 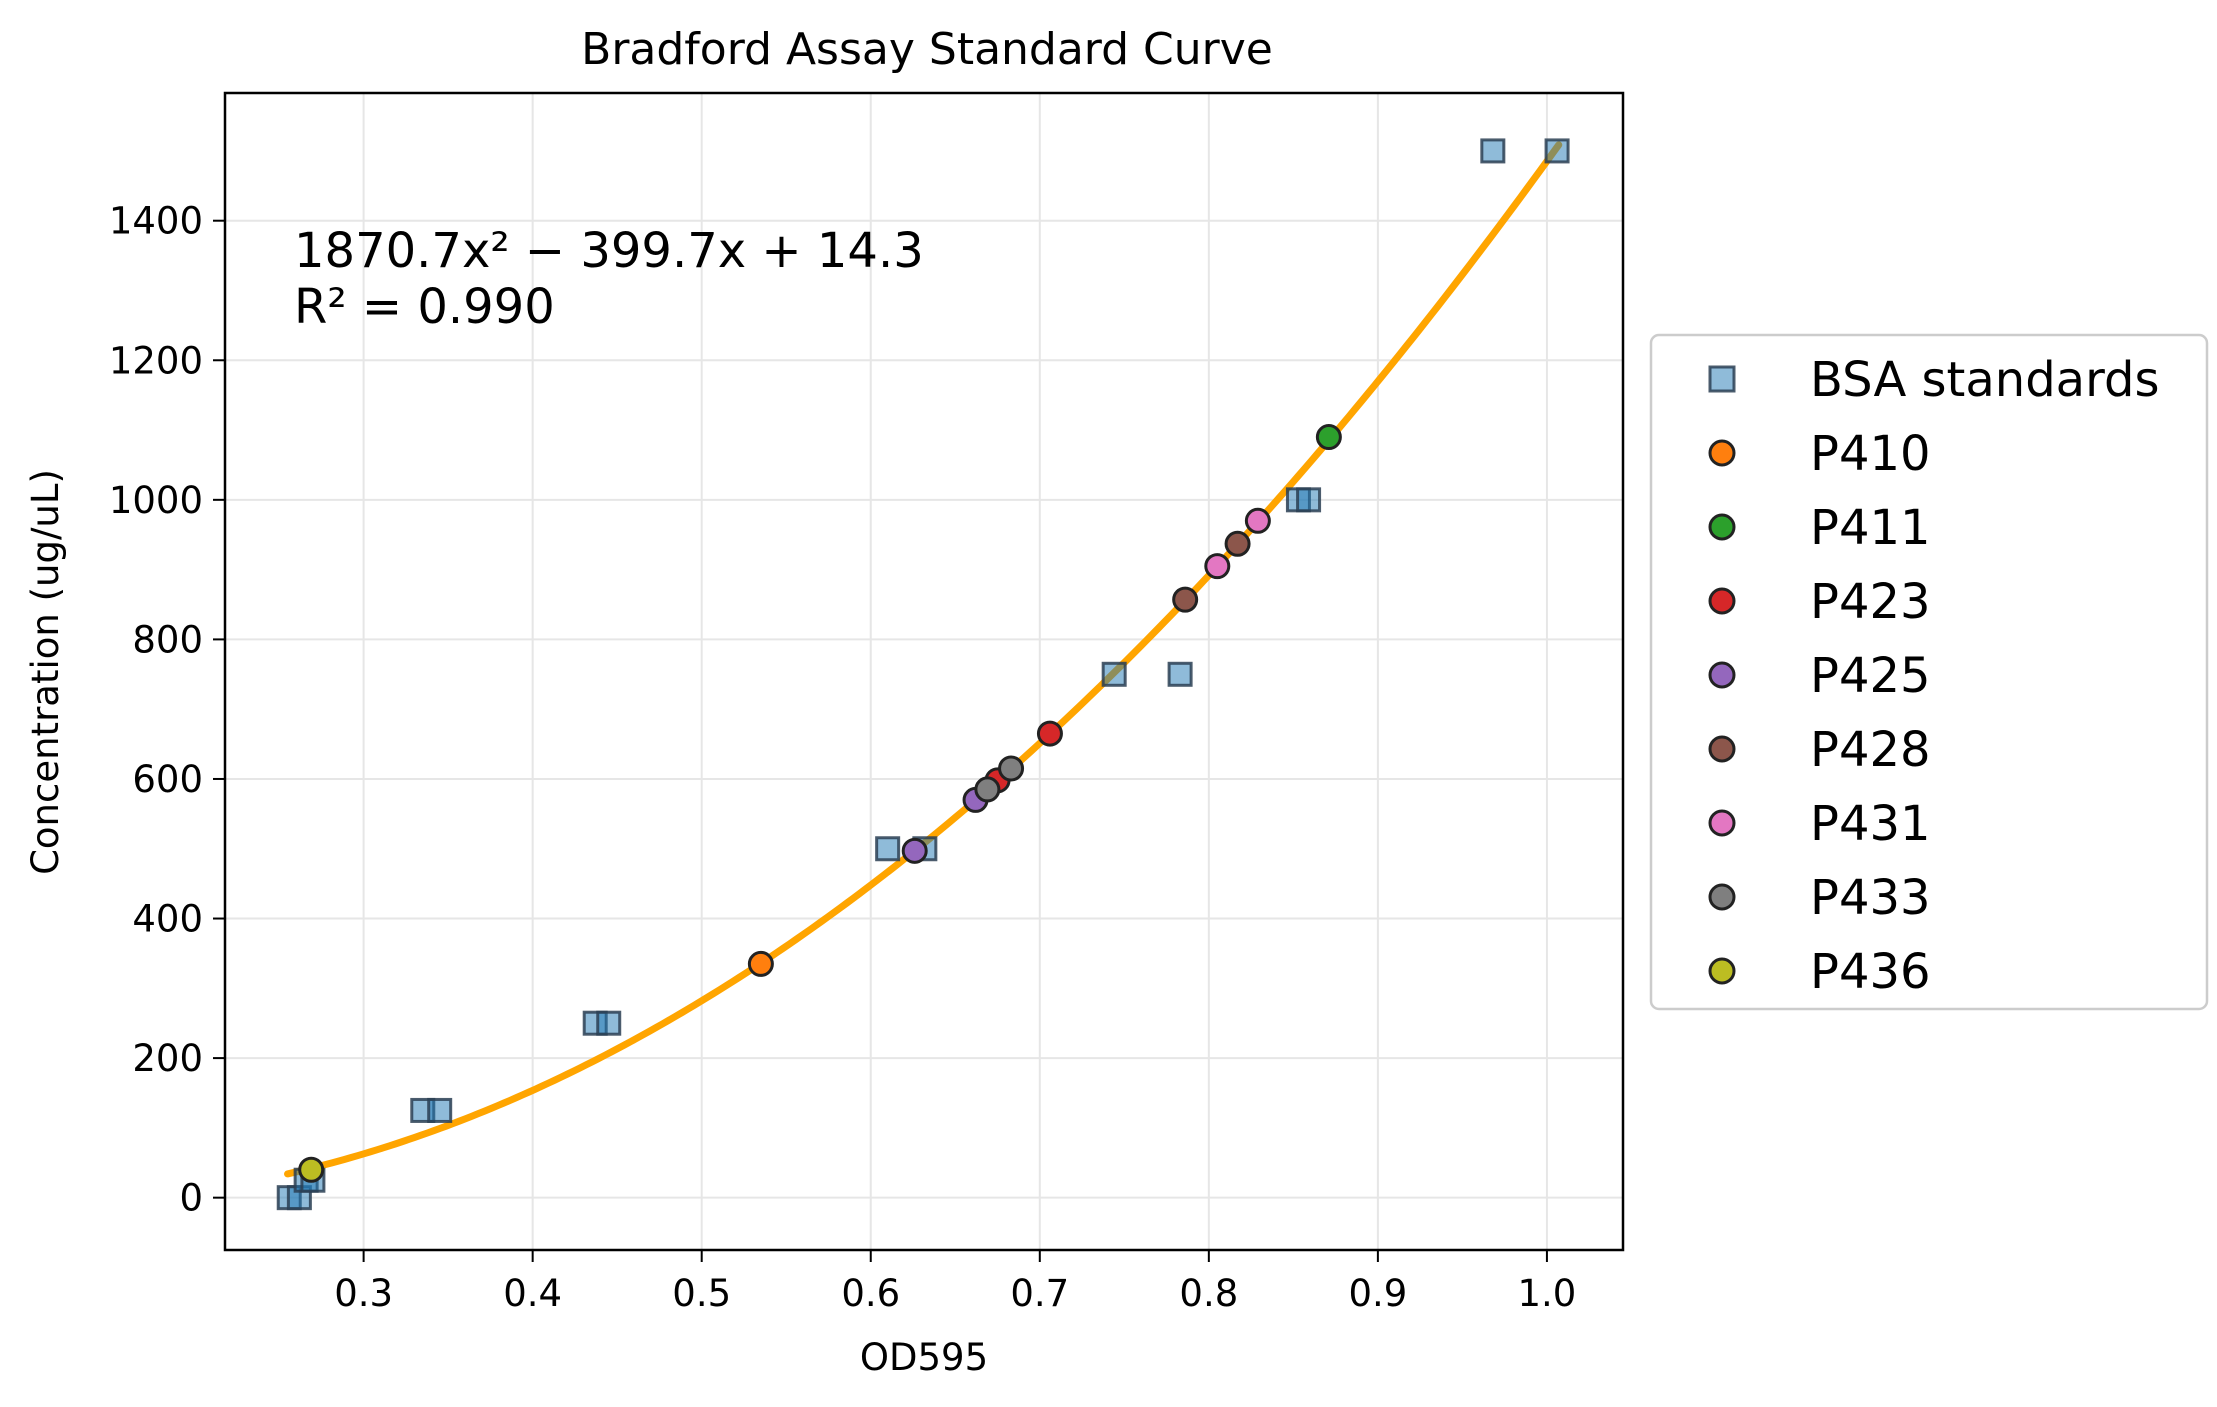 What do you see at coordinates (167, 710) in the screenshot?
I see `y-axis-ticks: 0 200 400 600 800 1000 1200 1400` at bounding box center [167, 710].